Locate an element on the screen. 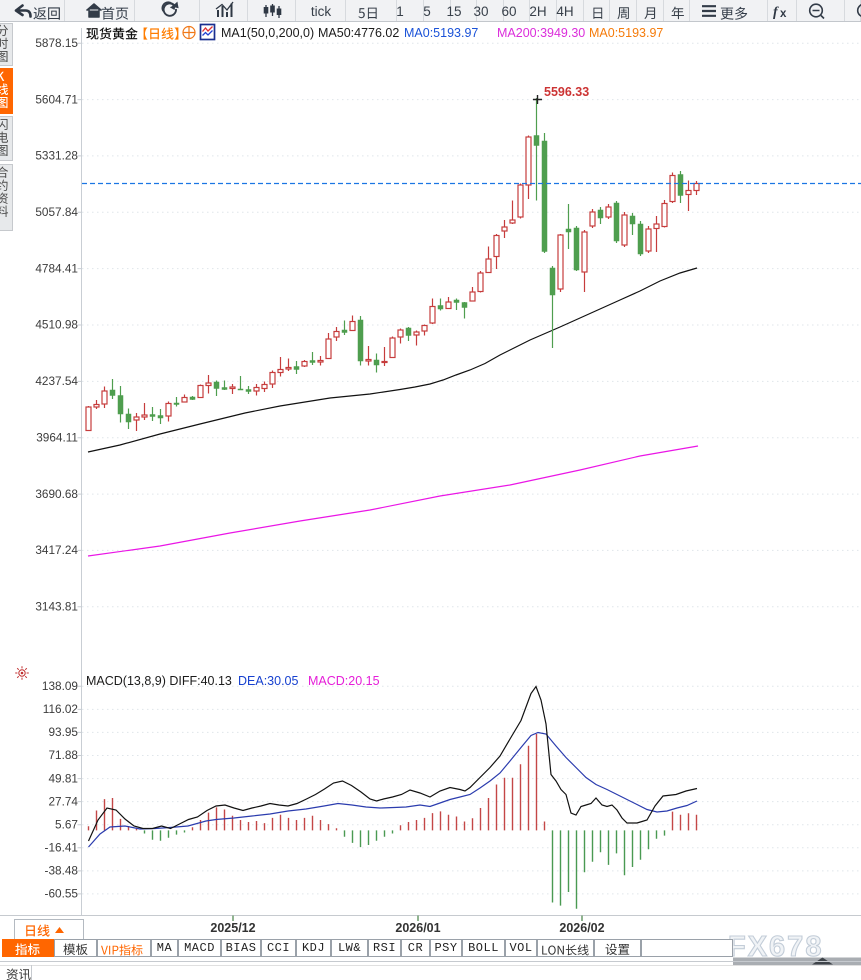 This screenshot has height=980, width=861. svg-text: 2025/12 is located at coordinates (232, 928).